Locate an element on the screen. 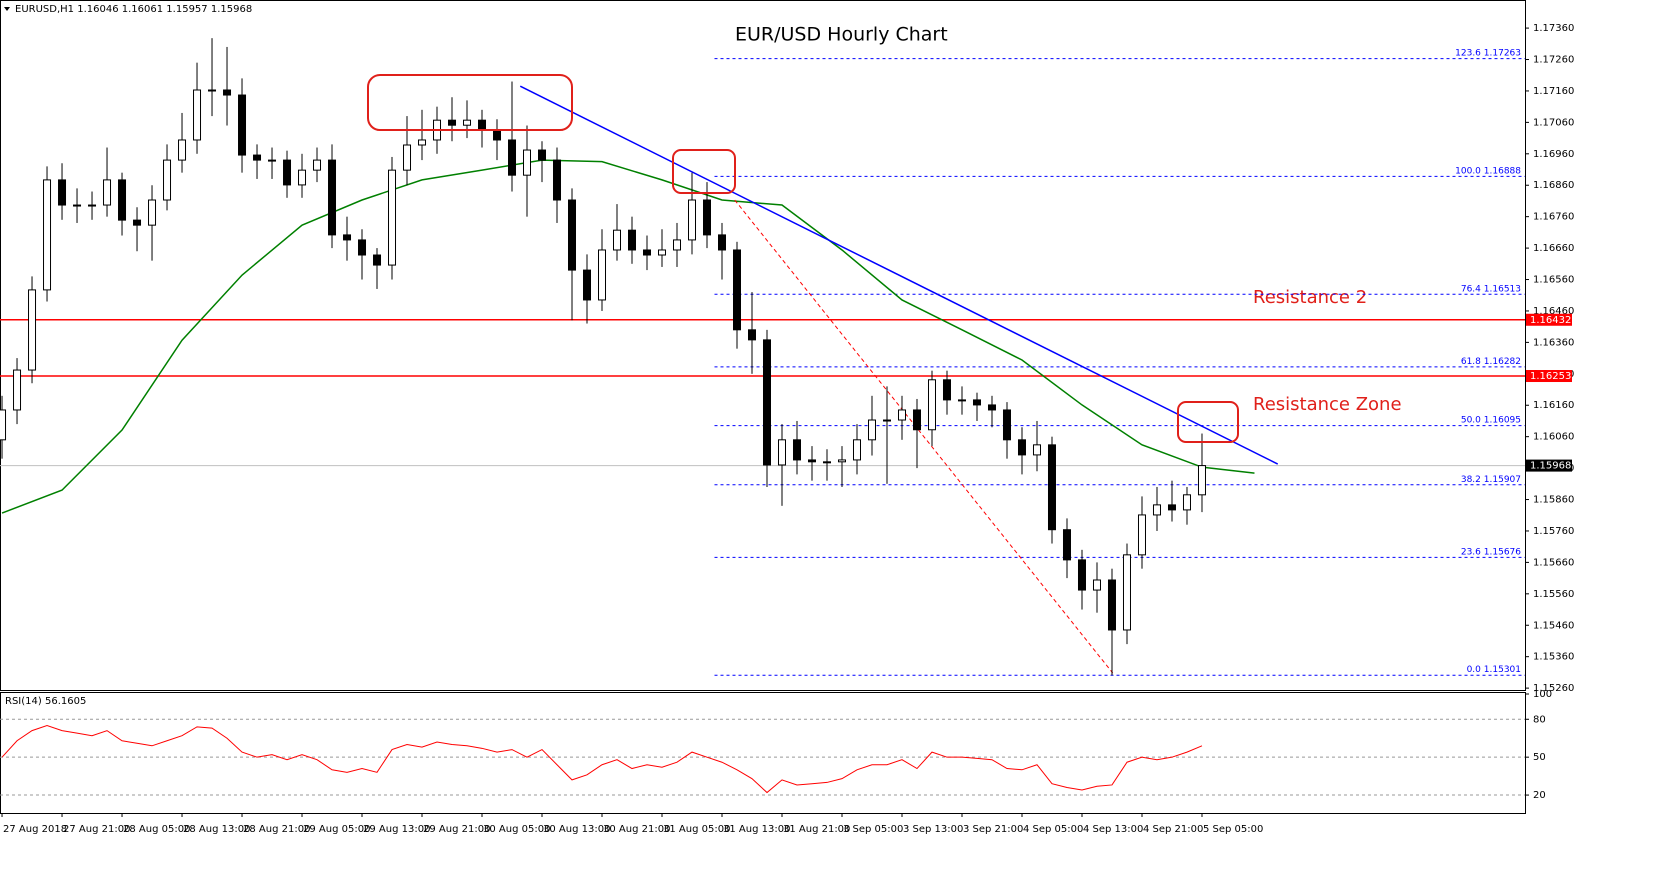 This screenshot has height=896, width=1673. fib-ratio: 50.0 is located at coordinates (1471, 420).